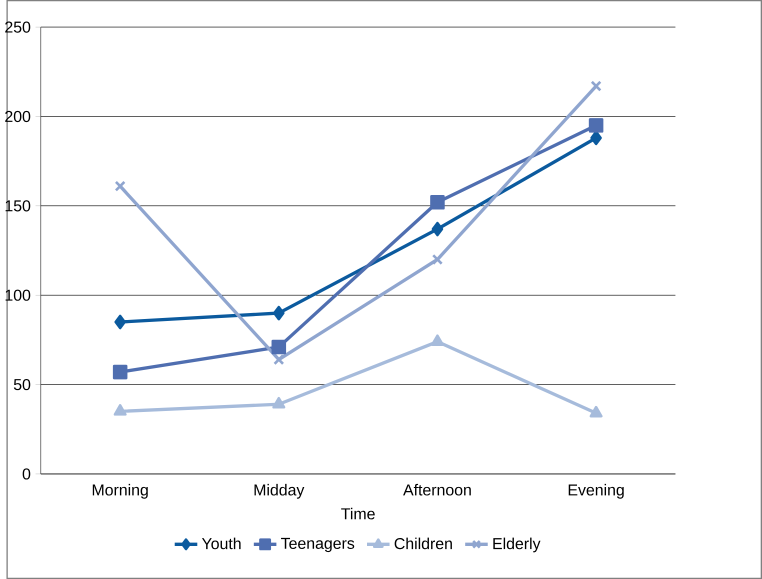 The width and height of the screenshot is (762, 579). What do you see at coordinates (423, 544) in the screenshot?
I see `legend-label: Children` at bounding box center [423, 544].